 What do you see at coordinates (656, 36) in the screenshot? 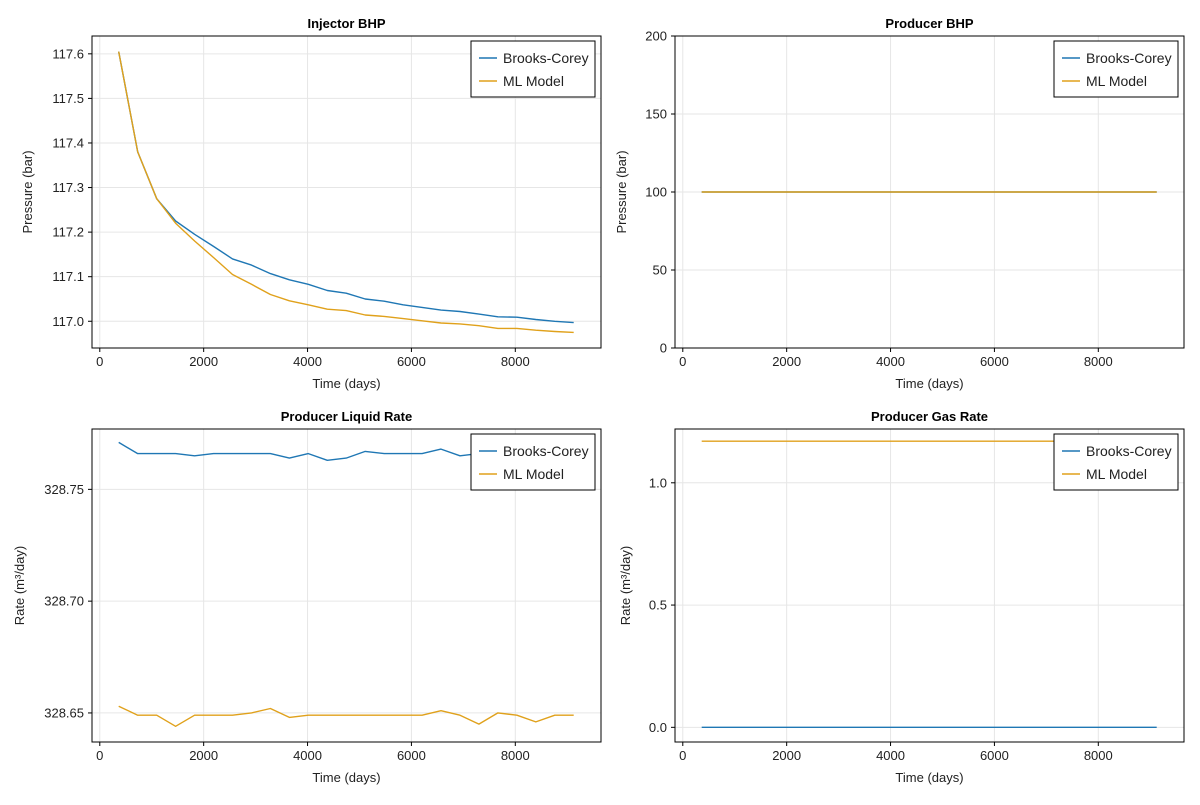
I see `y-tick-label: 200` at bounding box center [656, 36].